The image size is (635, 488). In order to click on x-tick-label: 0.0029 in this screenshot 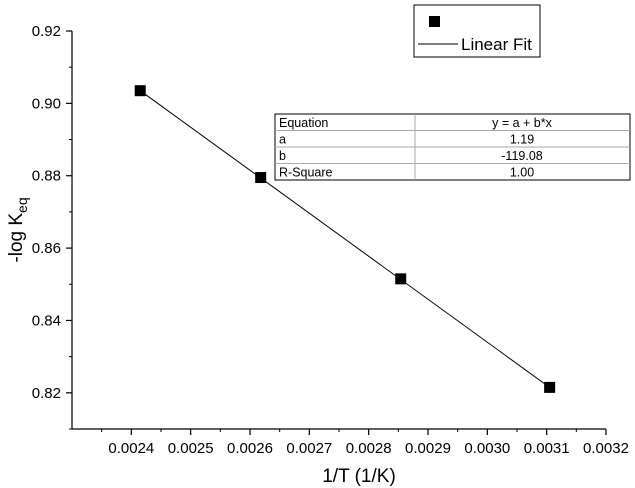, I will do `click(428, 448)`.